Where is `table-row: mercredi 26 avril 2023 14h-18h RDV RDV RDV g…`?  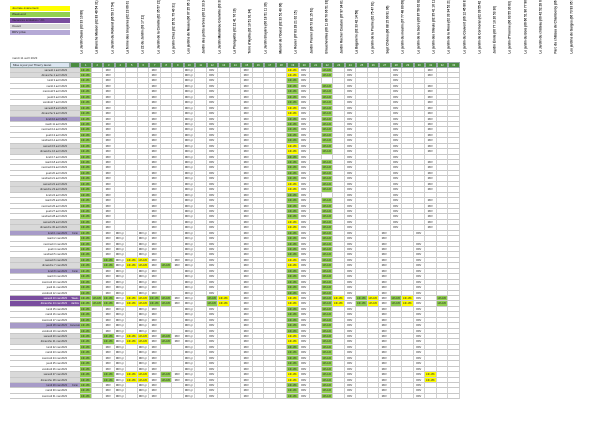
table-row: mercredi 26 avril 2023 14h-18h RDV RDV RDV g… is located at coordinates (298, 206).